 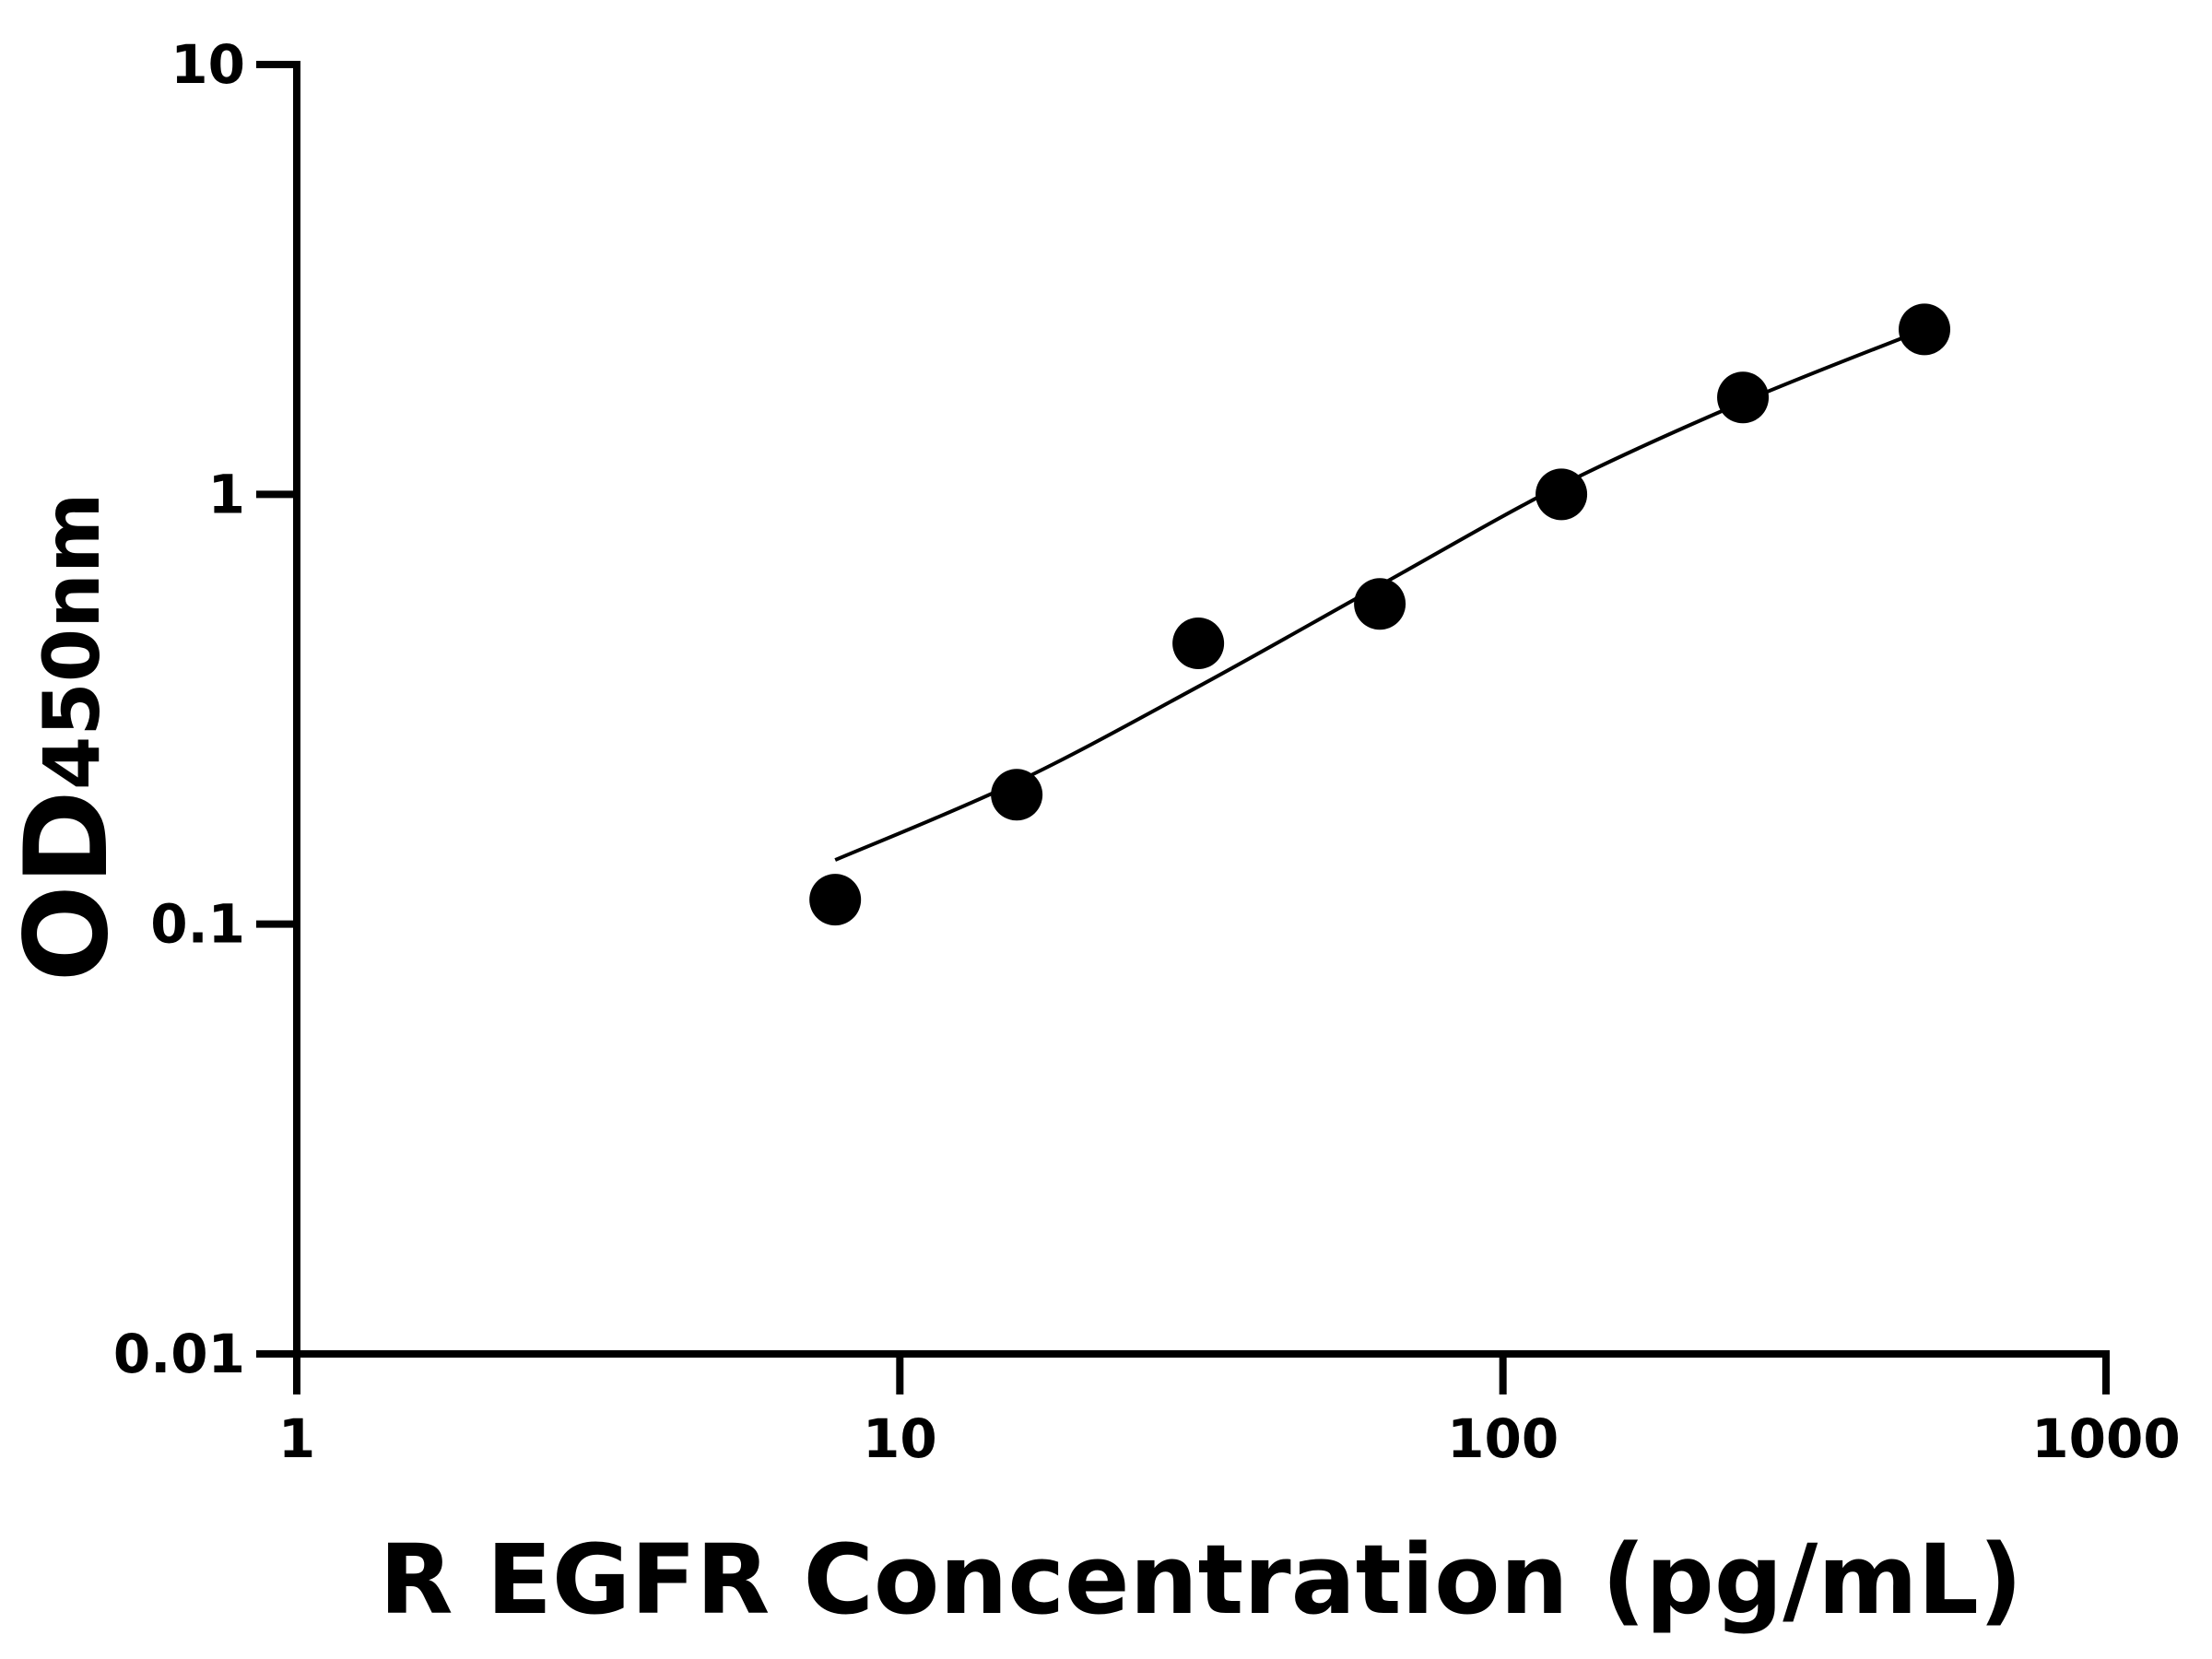 What do you see at coordinates (296, 1438) in the screenshot?
I see `x-tick-label: 1` at bounding box center [296, 1438].